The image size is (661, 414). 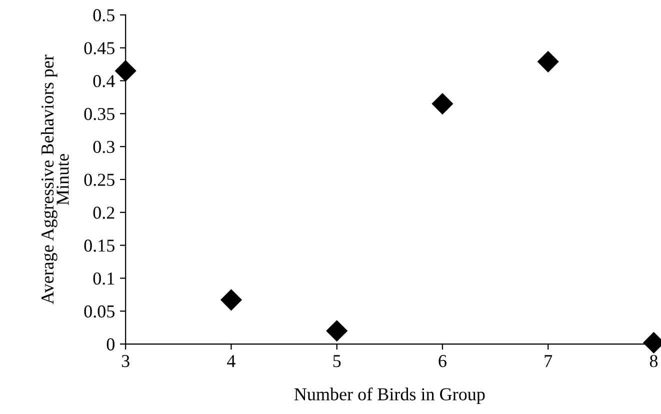 I want to click on x-tick-label: 3, so click(x=126, y=361).